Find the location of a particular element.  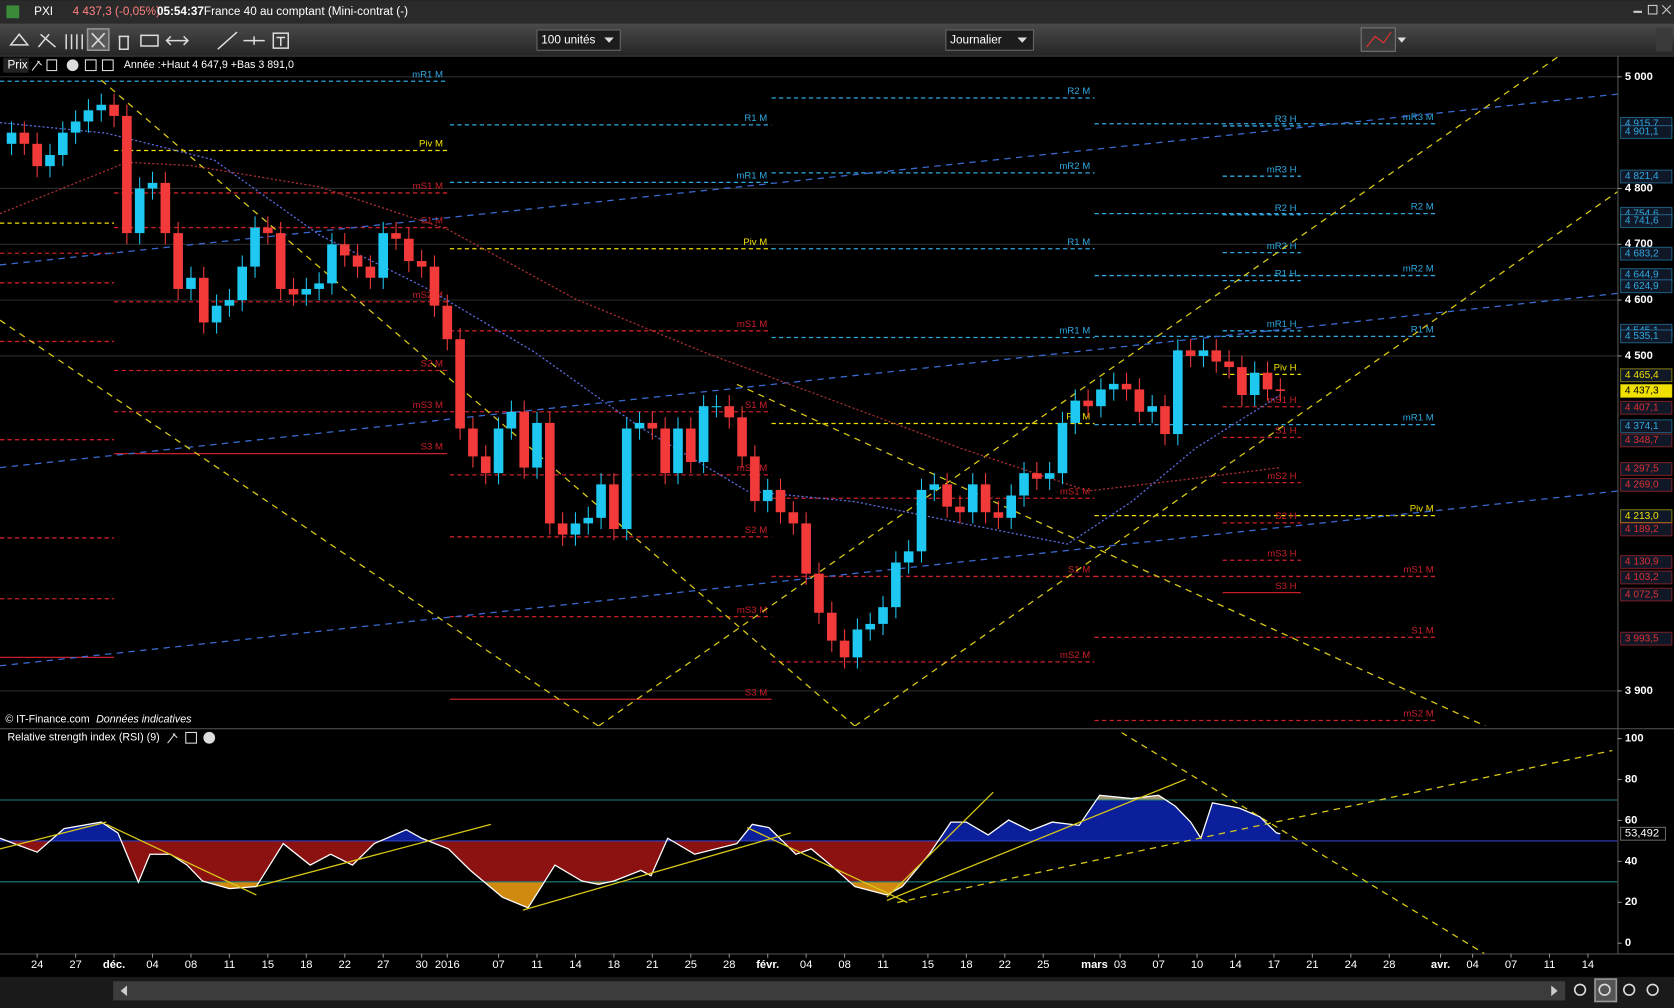

zoom-reset is located at coordinates (1652, 989).